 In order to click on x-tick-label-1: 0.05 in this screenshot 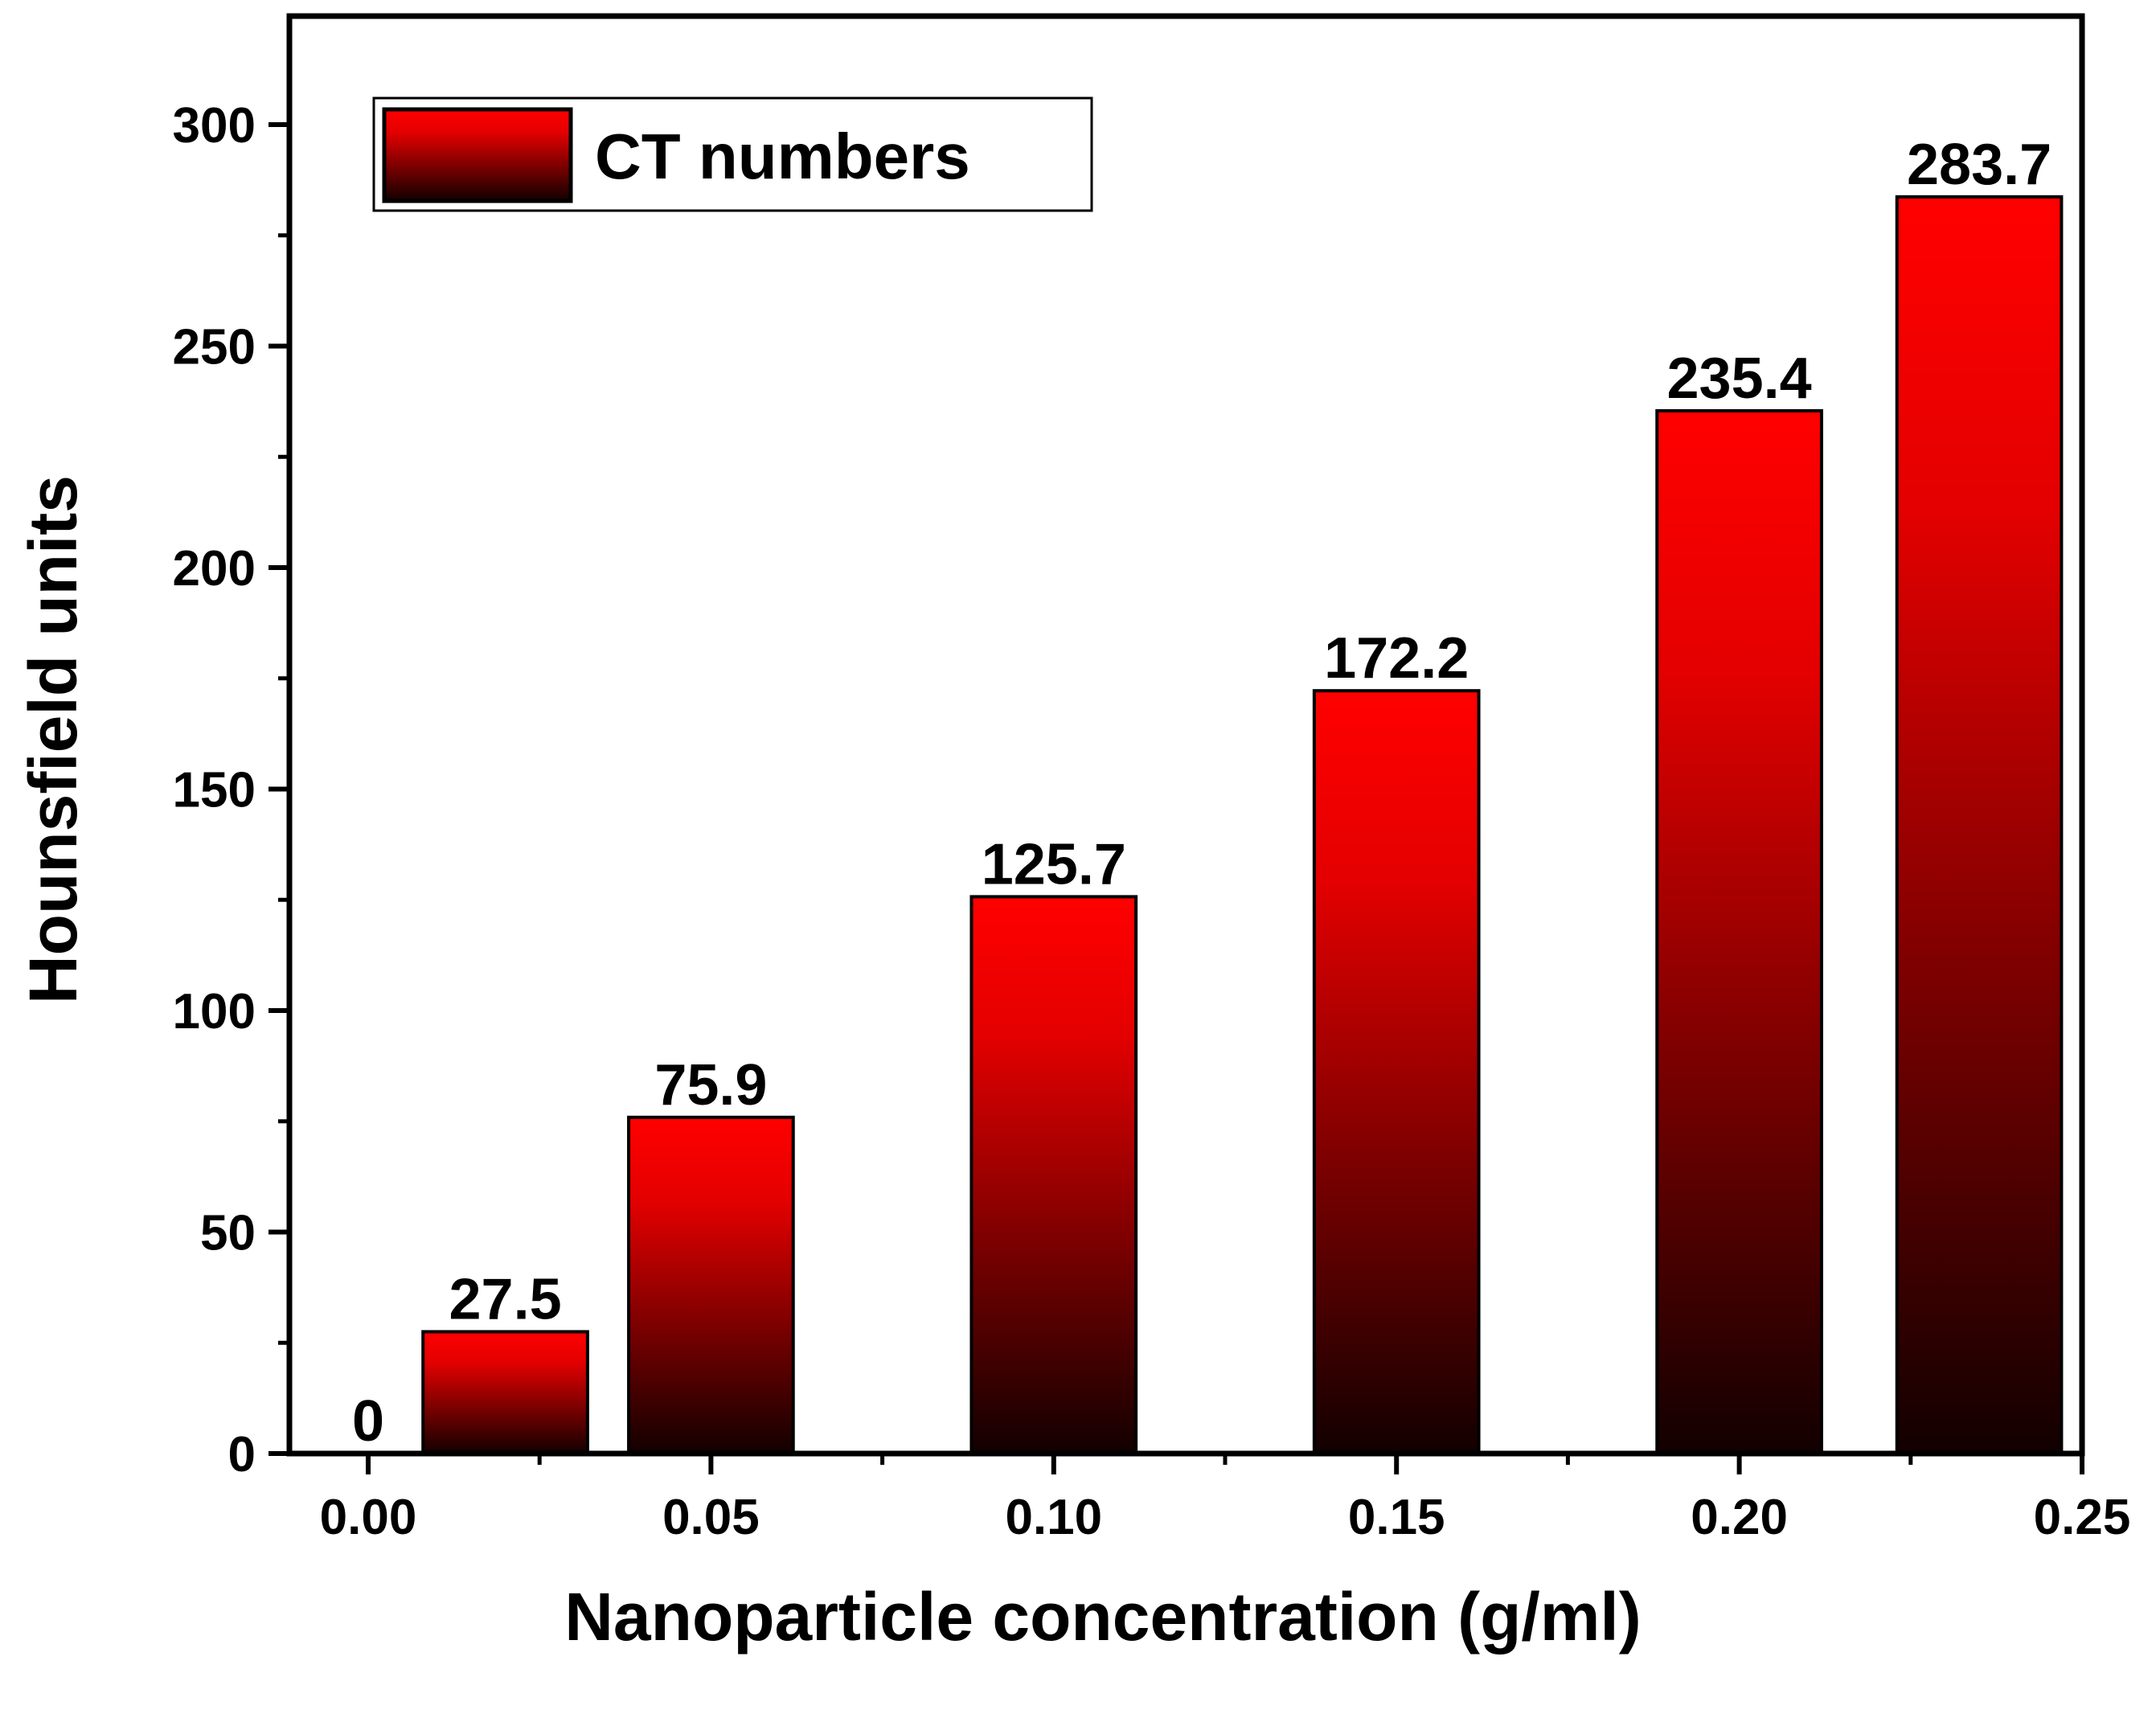, I will do `click(711, 1517)`.